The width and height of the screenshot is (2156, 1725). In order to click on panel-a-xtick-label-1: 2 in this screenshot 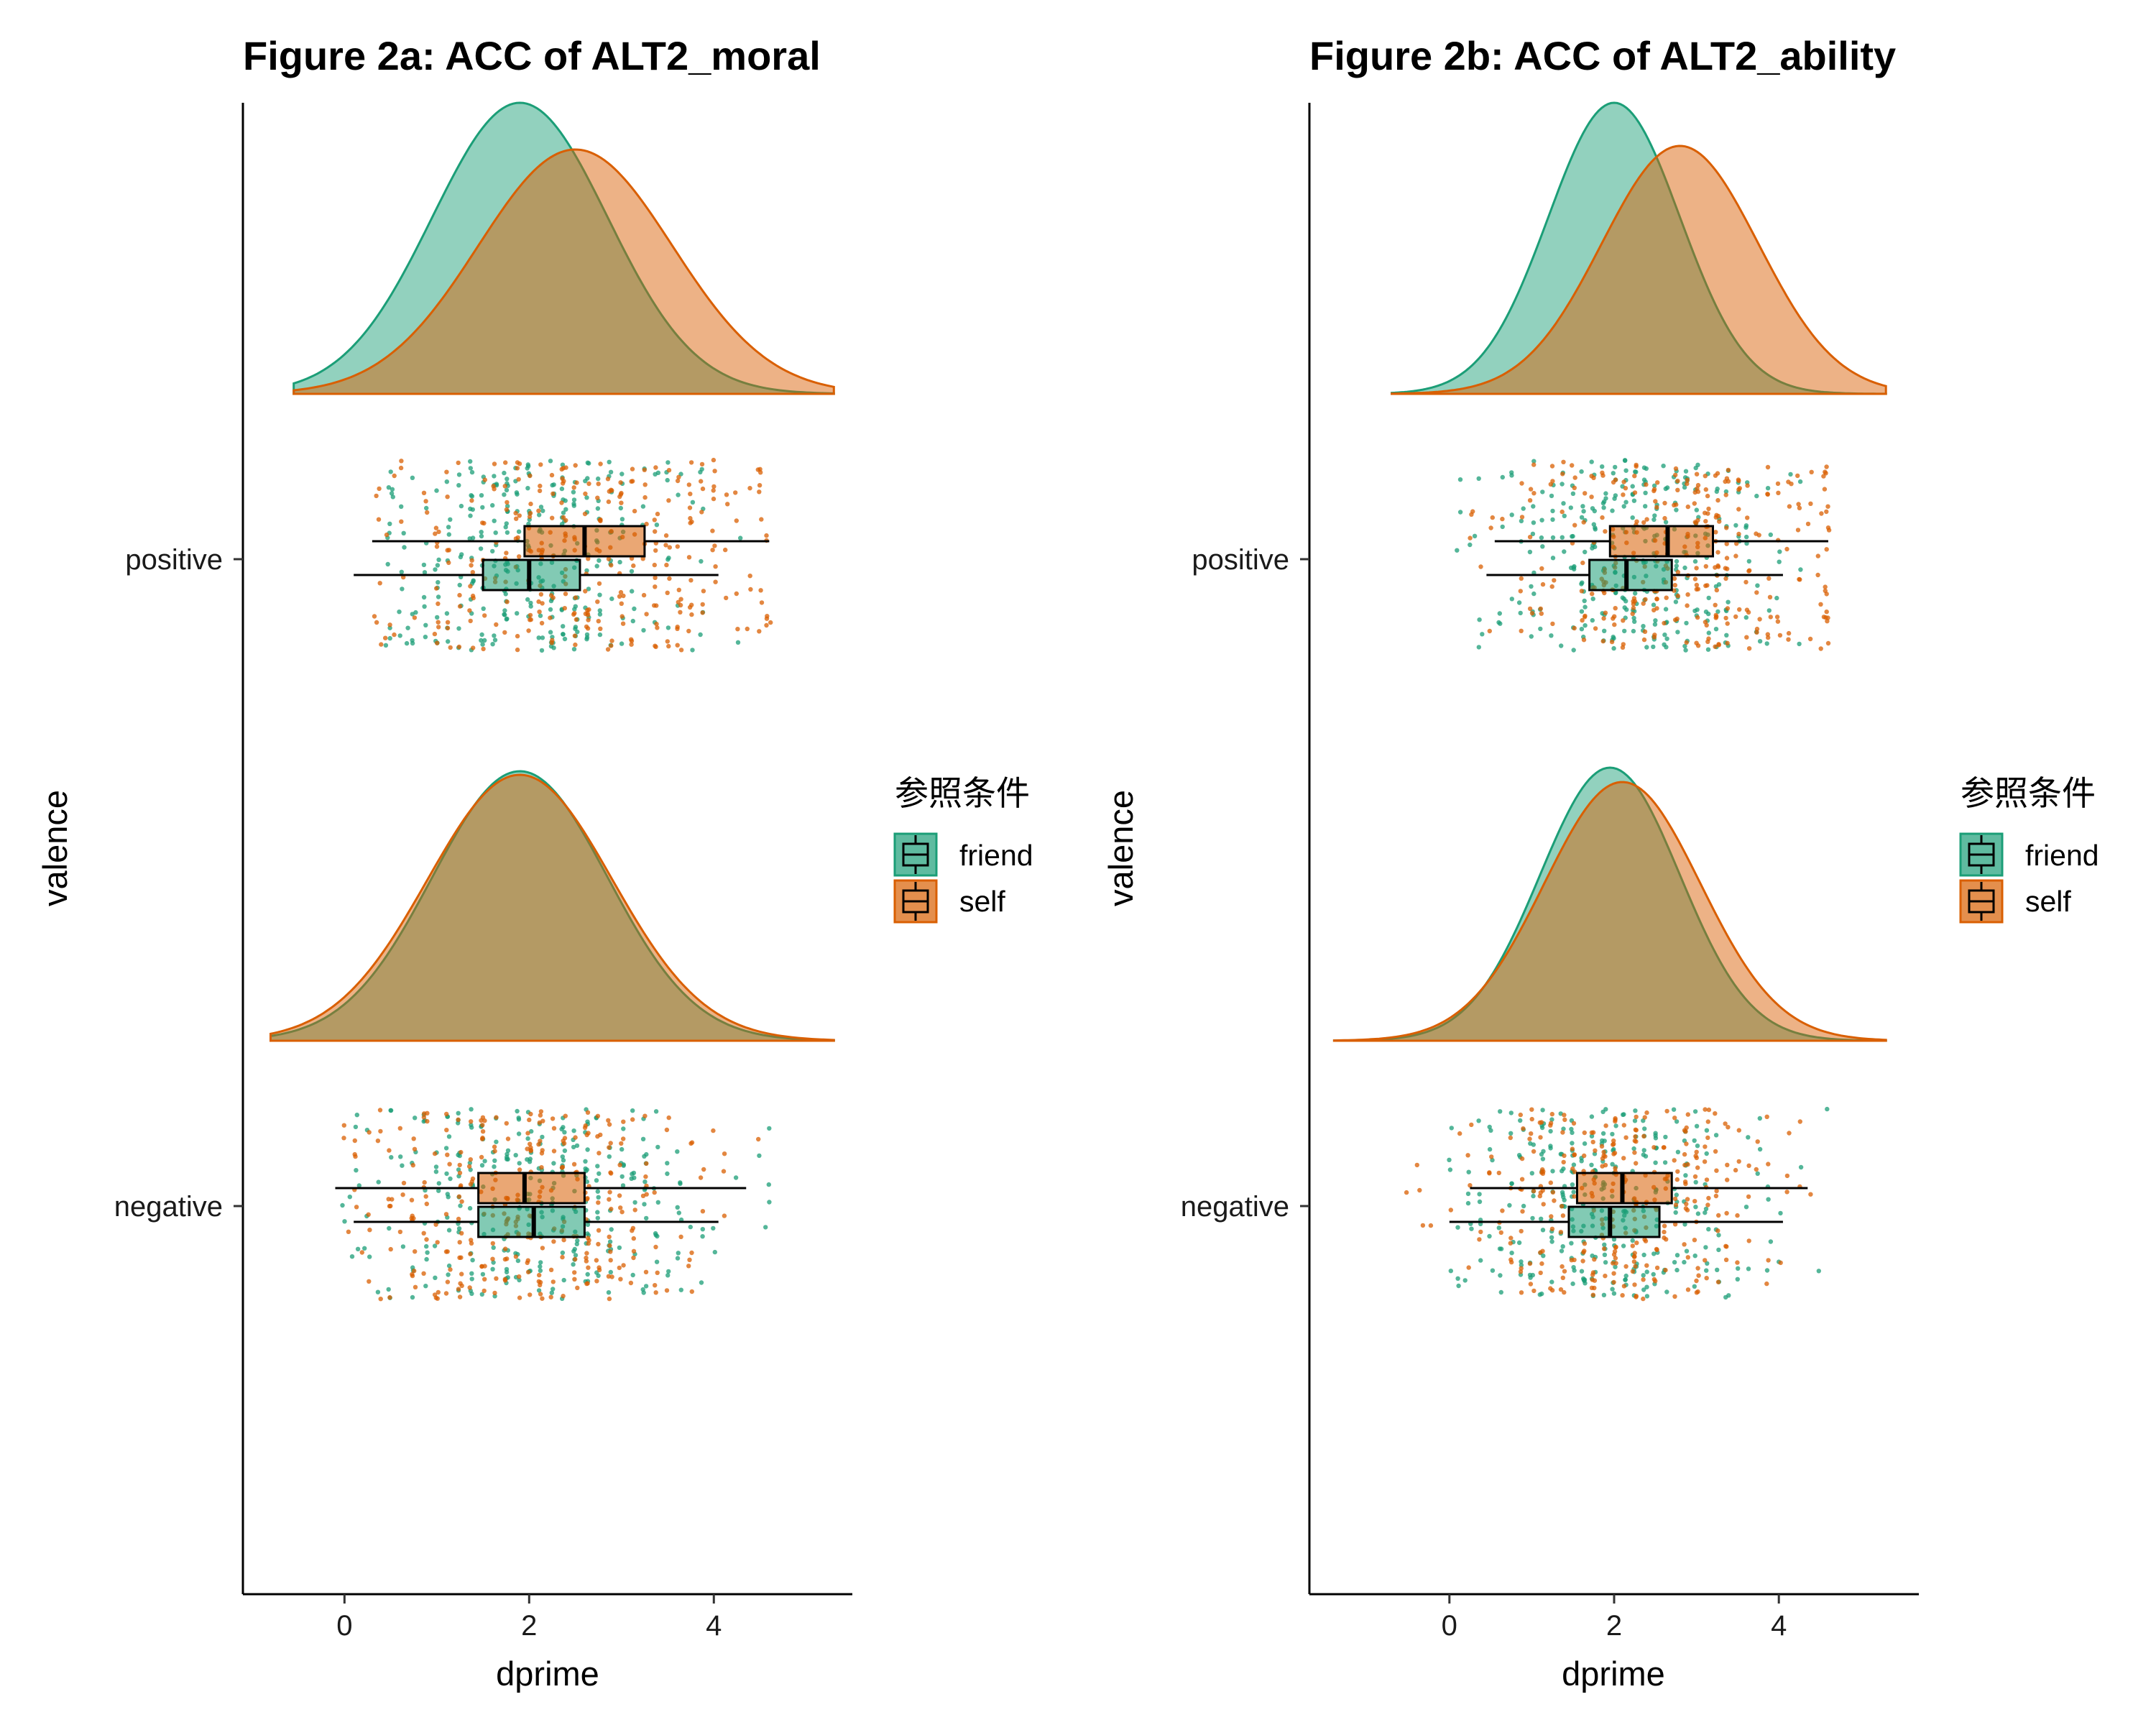, I will do `click(529, 1626)`.